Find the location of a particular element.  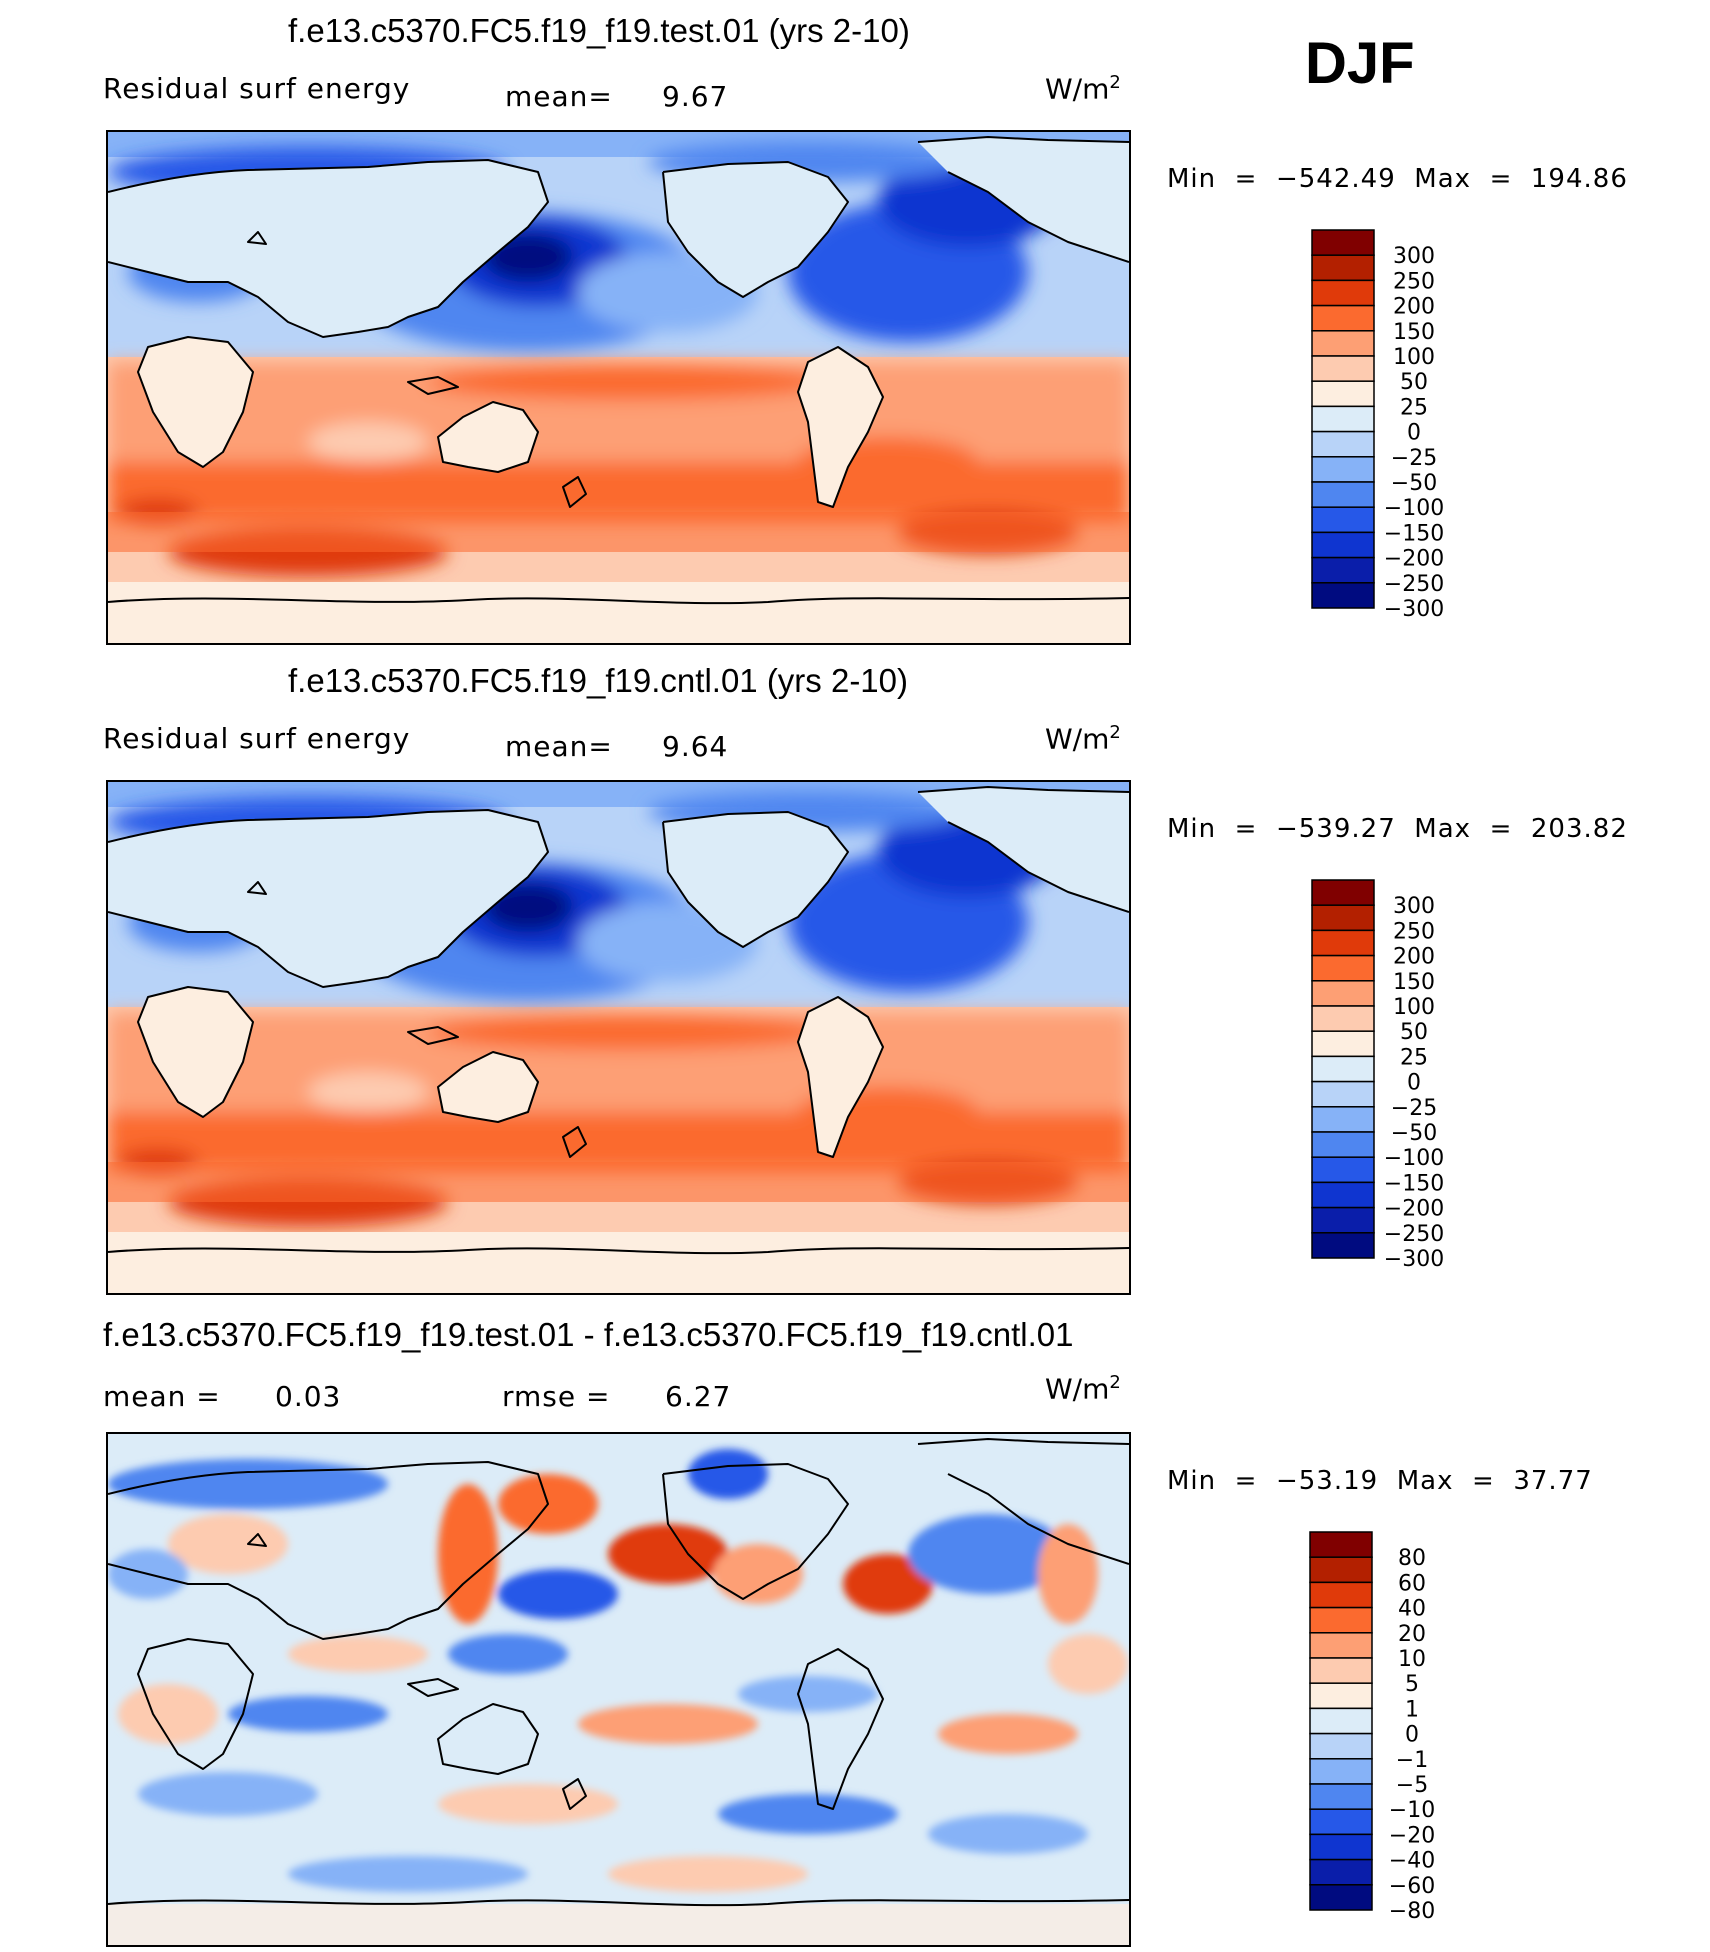

panel3-rmse-value: 6.27 is located at coordinates (698, 1396).